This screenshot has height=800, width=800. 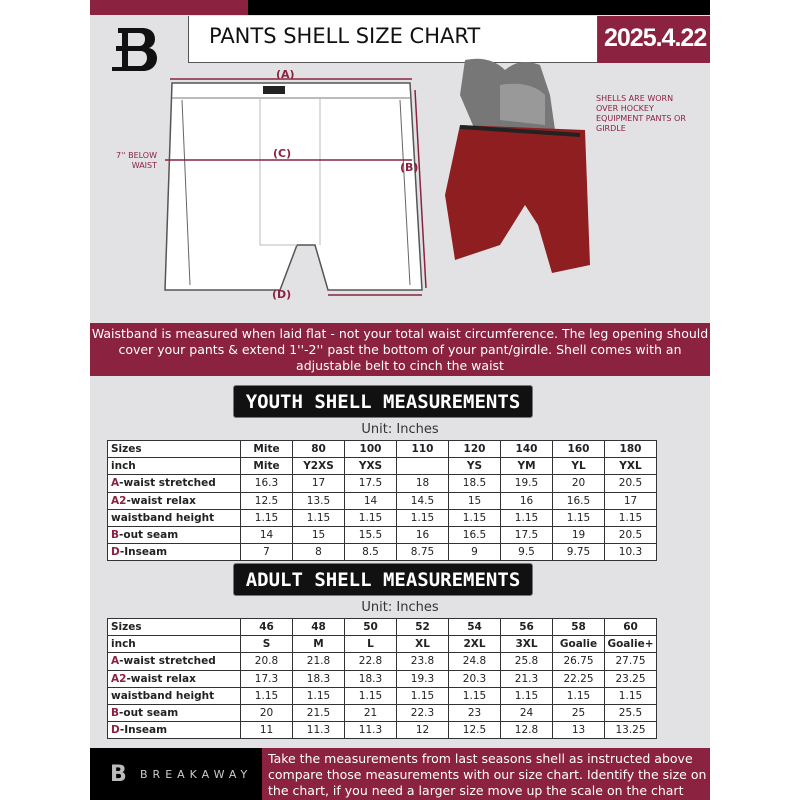 What do you see at coordinates (578, 678) in the screenshot?
I see `table-cell: 22.25` at bounding box center [578, 678].